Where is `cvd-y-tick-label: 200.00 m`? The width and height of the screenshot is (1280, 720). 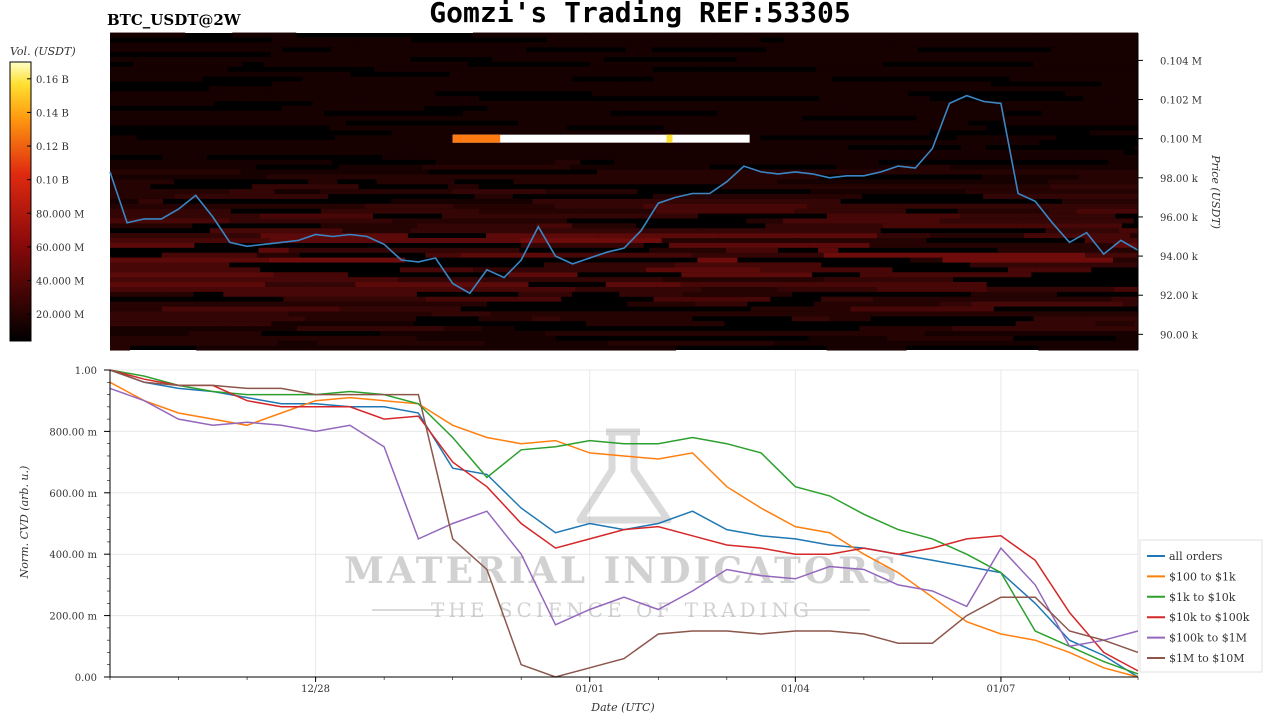
cvd-y-tick-label: 200.00 m is located at coordinates (73, 617).